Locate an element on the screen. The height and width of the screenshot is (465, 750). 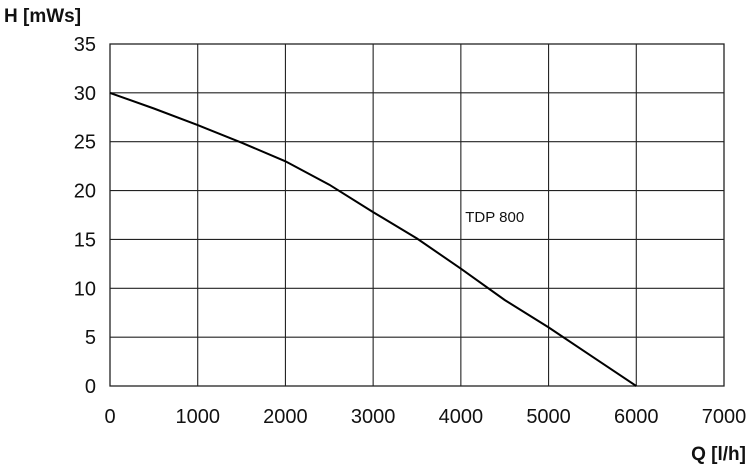
series-label: TDP 800 is located at coordinates (494, 217).